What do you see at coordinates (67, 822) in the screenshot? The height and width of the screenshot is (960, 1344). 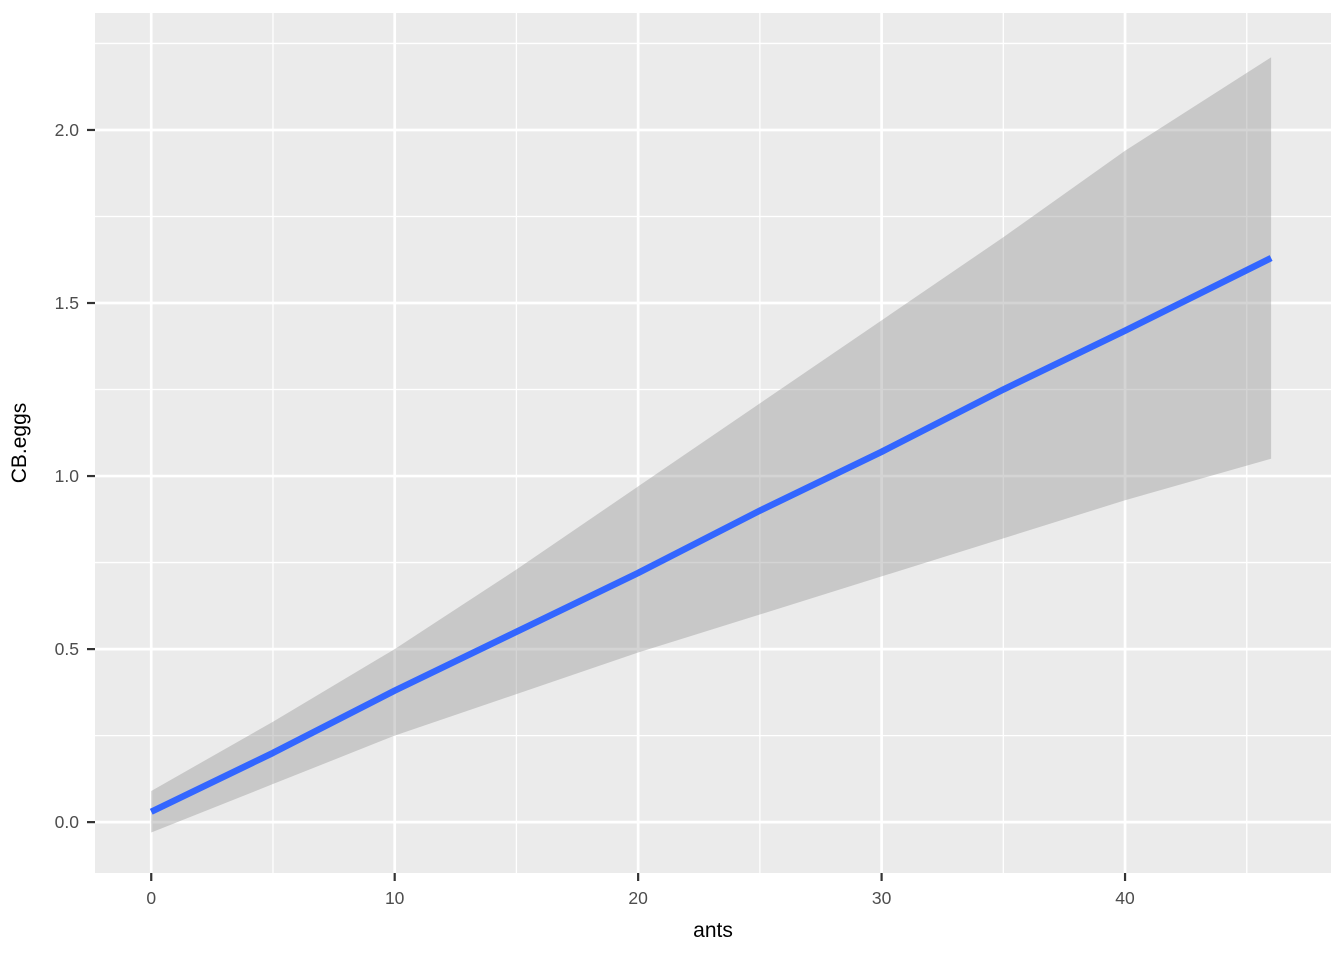 I see `y-tick-label: 0.0` at bounding box center [67, 822].